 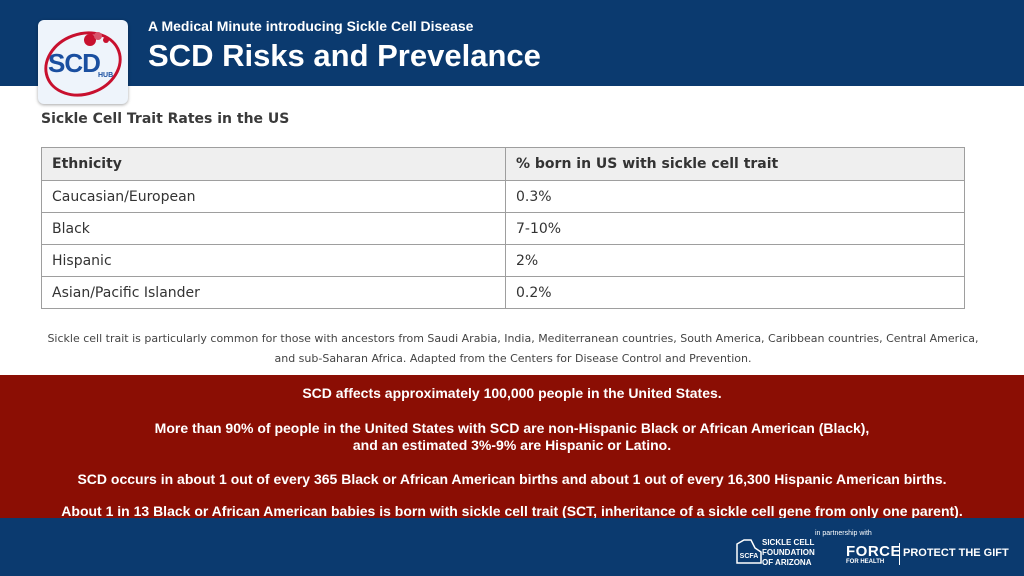 I want to click on scfa-name-line1: SICKLE CELL, so click(x=788, y=542).